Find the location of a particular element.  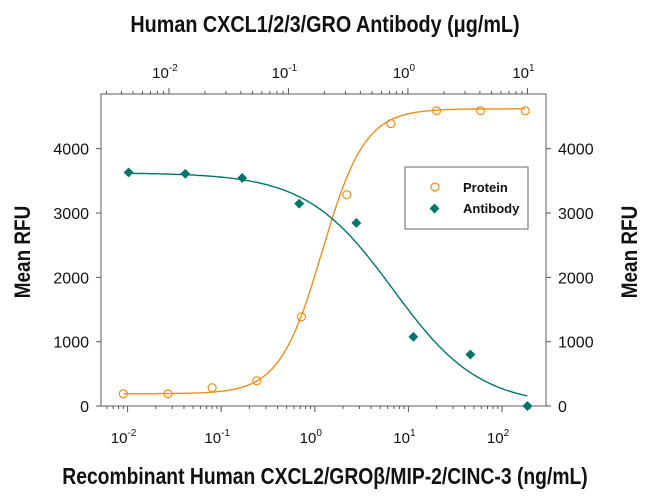

y-axis-label-right: Mean RFU is located at coordinates (630, 252).